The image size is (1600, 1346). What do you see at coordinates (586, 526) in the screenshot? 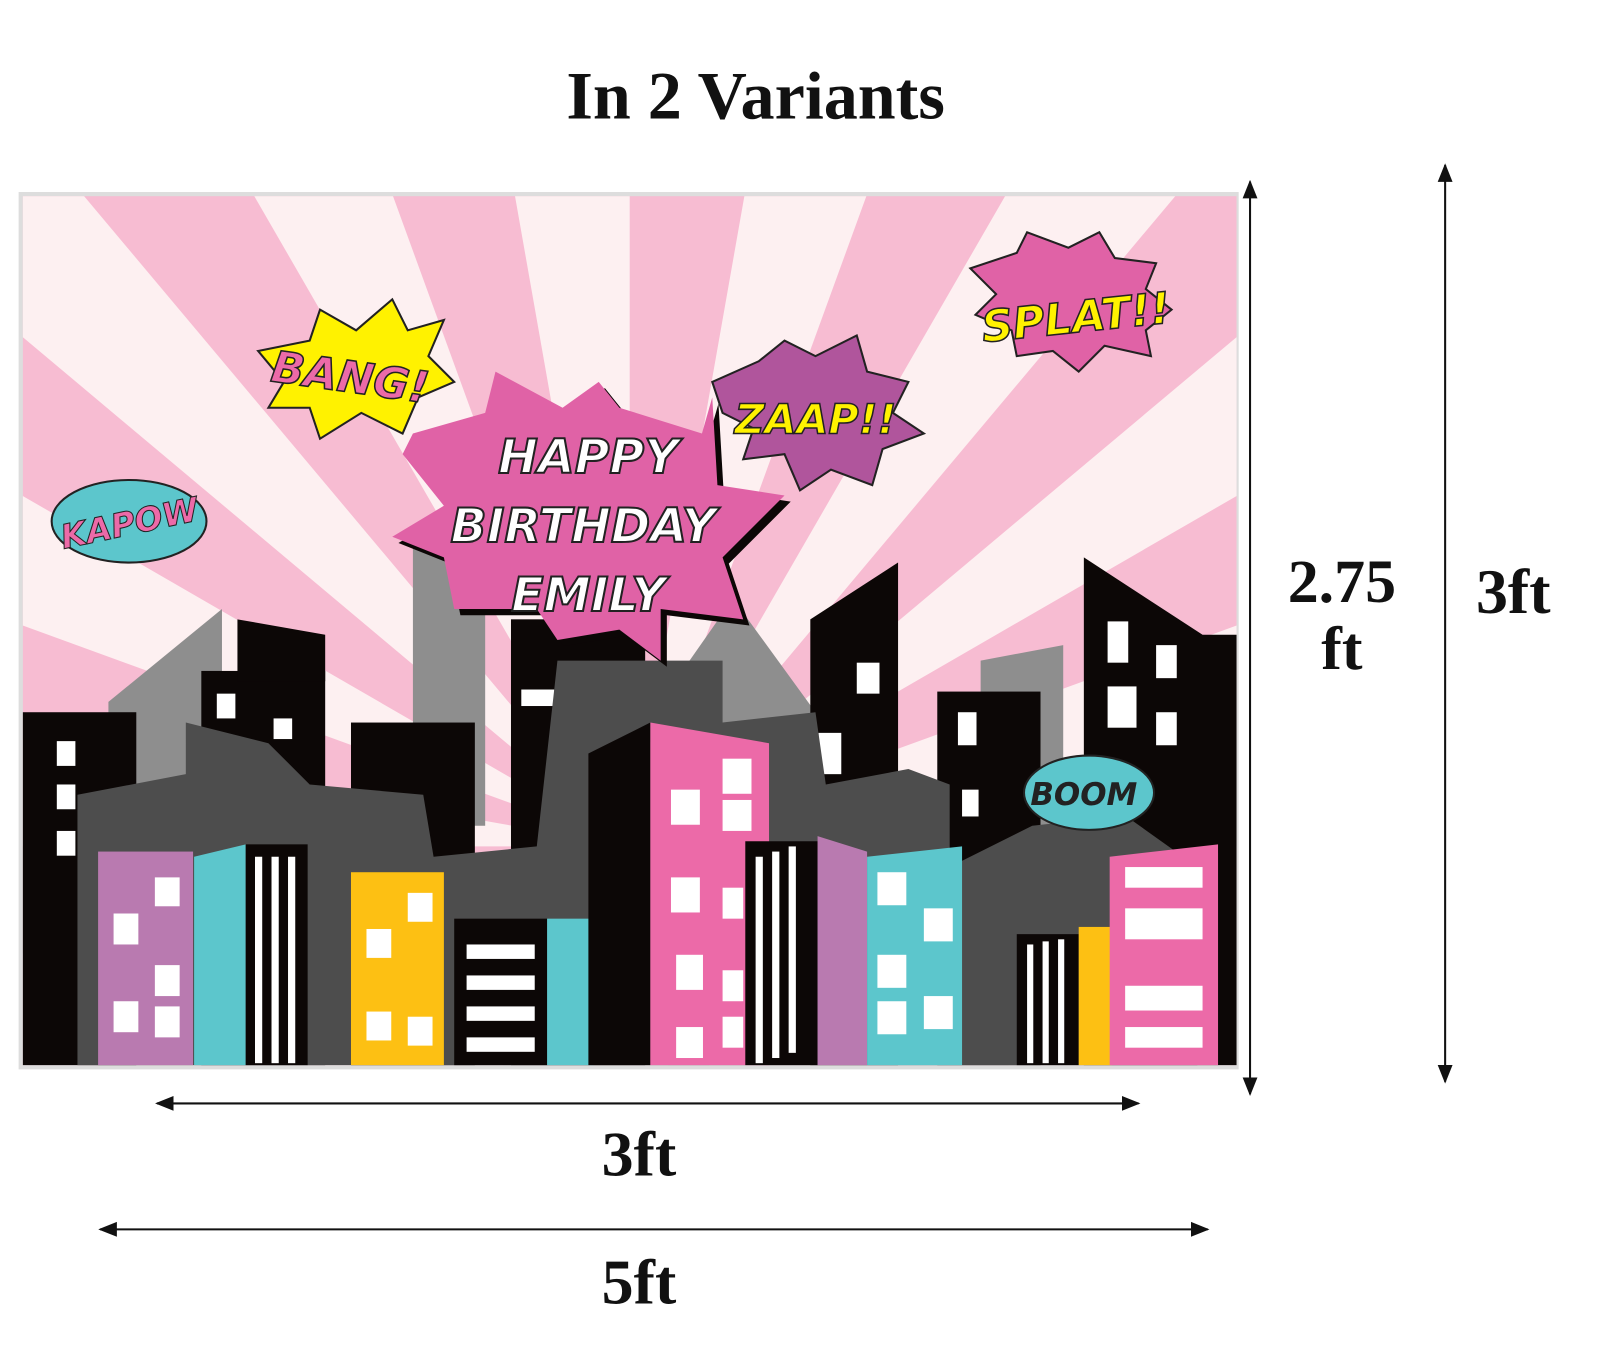
I see `greeting-line-2: BIRTHDAY` at bounding box center [586, 526].